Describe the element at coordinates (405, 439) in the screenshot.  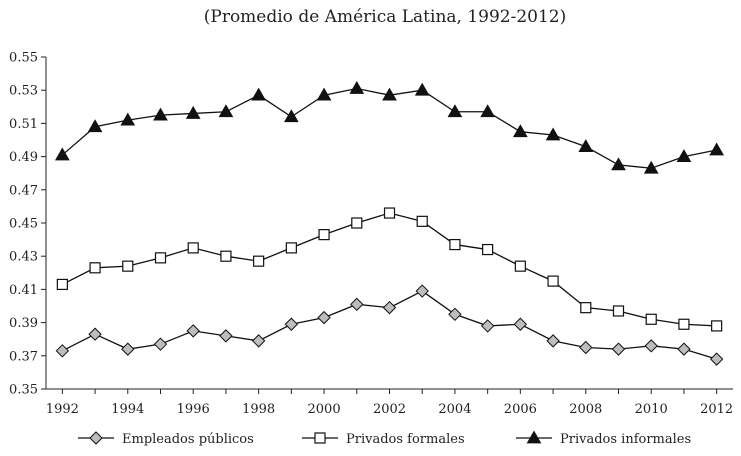
I see `legend-label: Privados formales` at that location.